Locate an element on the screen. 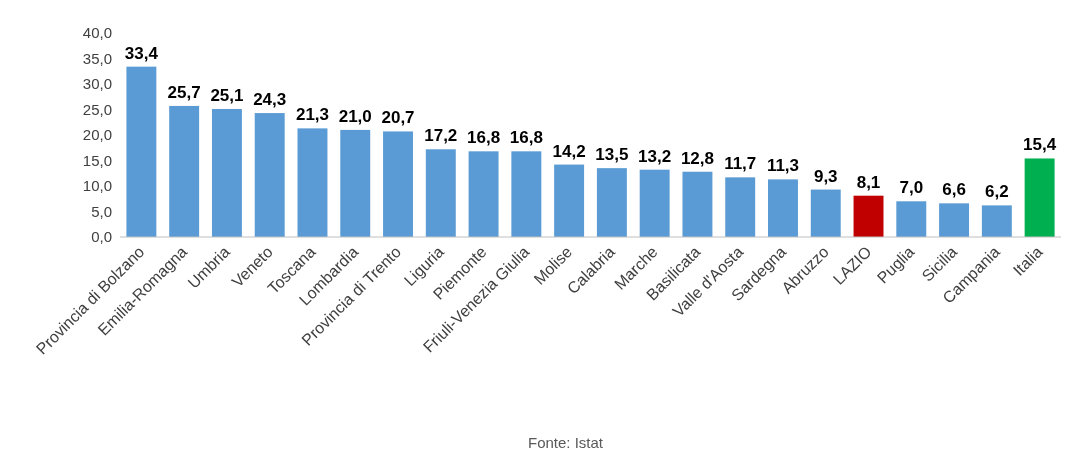 This screenshot has height=458, width=1091. source-note: Fonte: Istat is located at coordinates (565, 442).